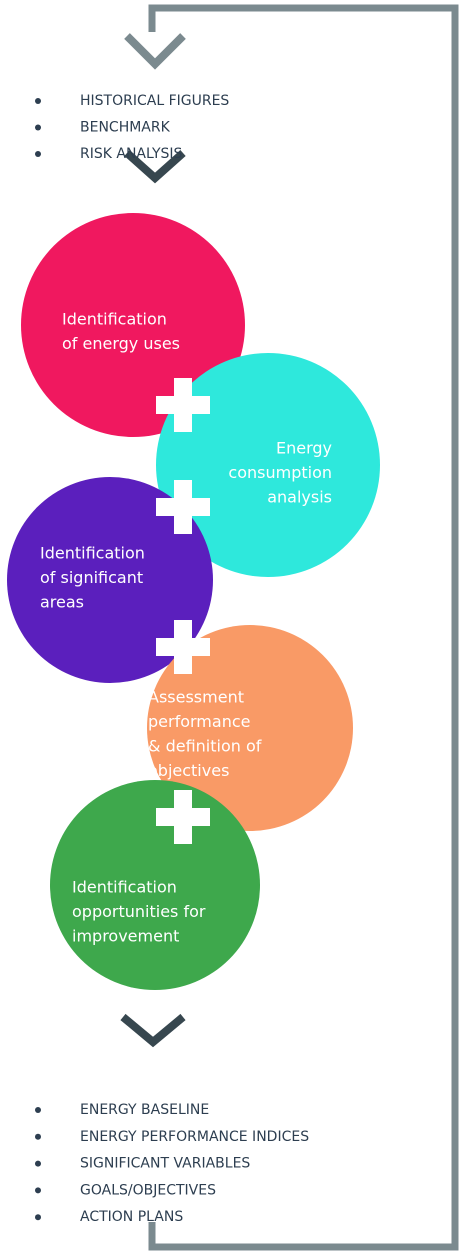 Image resolution: width=461 pixels, height=1255 pixels. I want to click on plus-signs, so click(183, 611).